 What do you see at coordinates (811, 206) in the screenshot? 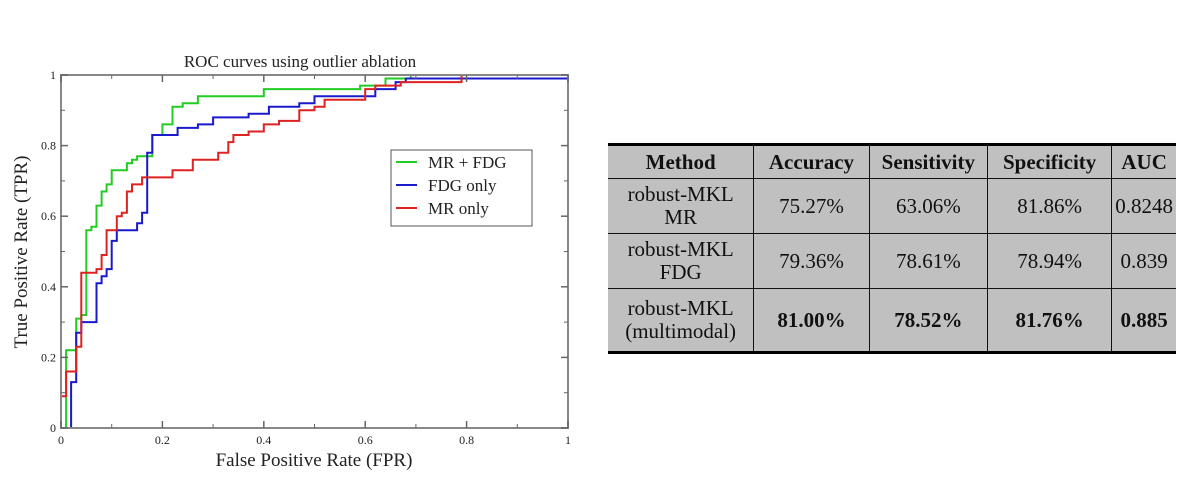
I see `accuracy-cell: 75.27%` at bounding box center [811, 206].